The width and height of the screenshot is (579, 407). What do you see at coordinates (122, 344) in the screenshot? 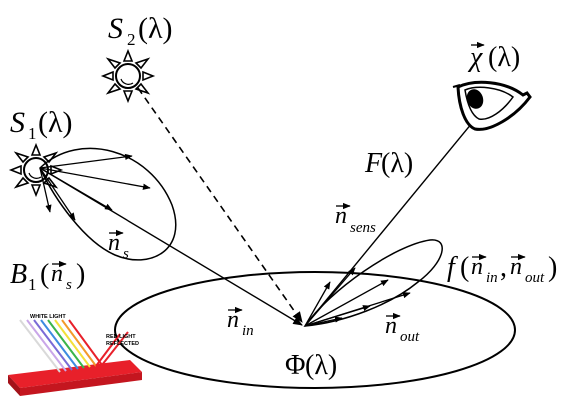
I see `inset-red-line2: REFLECTED` at bounding box center [122, 344].